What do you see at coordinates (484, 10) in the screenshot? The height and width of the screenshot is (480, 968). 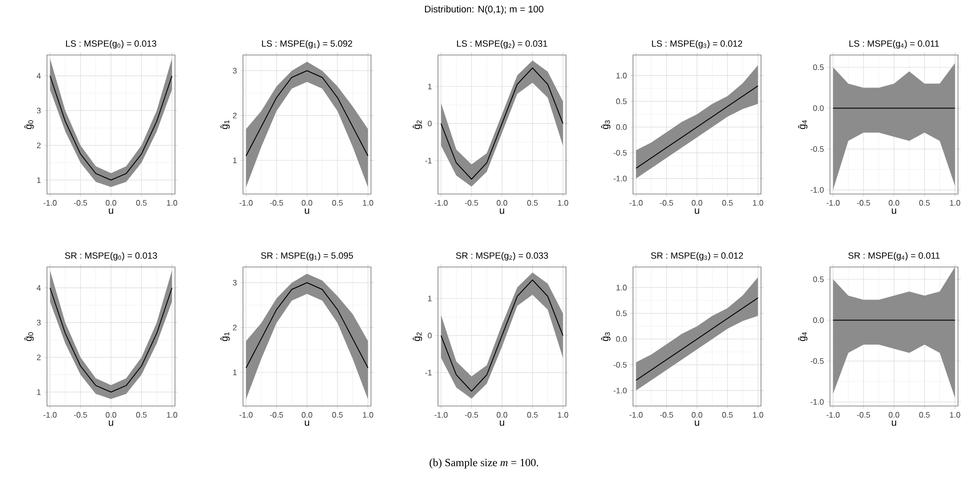 I see `text: Distribution: N(0,1); m = 100` at bounding box center [484, 10].